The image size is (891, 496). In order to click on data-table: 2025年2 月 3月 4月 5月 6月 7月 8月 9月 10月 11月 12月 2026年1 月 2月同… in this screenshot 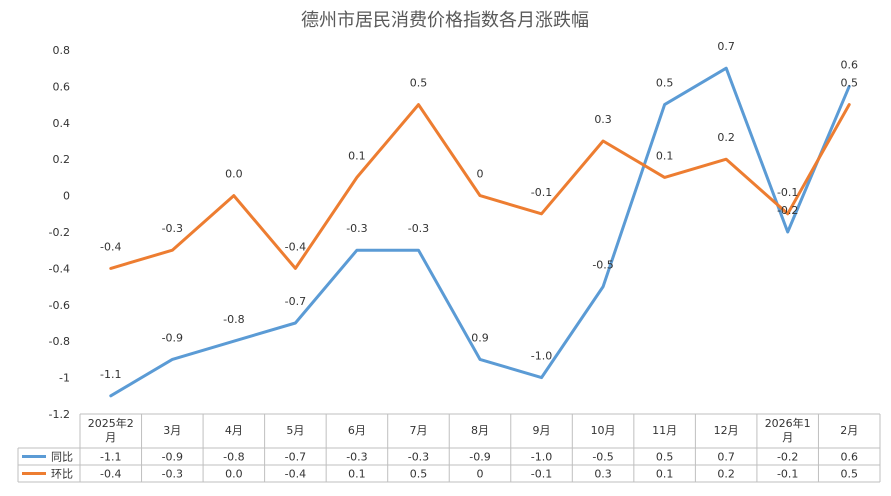, I will do `click(449, 448)`.